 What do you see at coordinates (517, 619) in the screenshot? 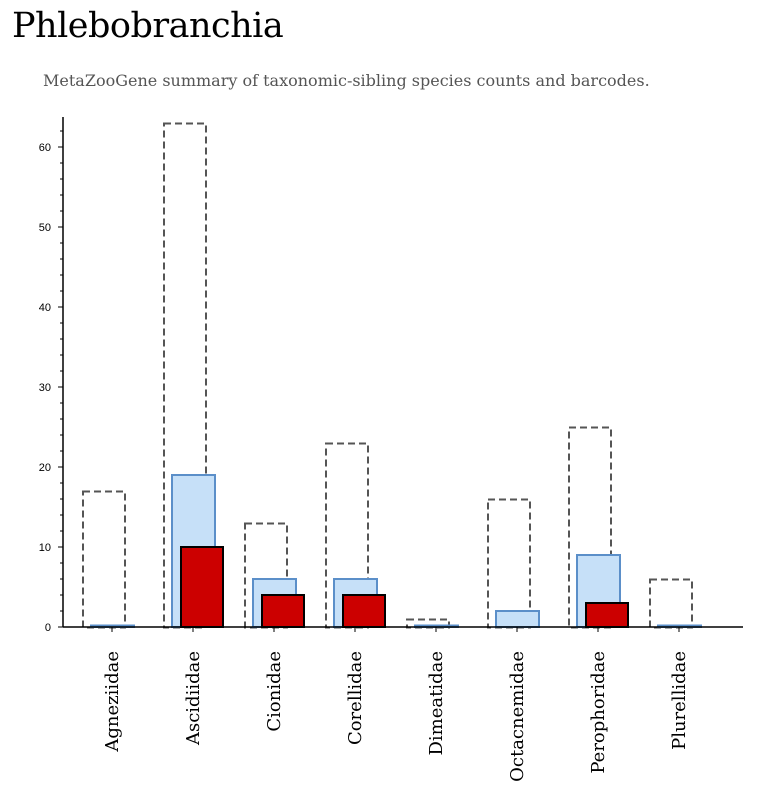
I see `sequenced-bar-octacnemidae` at bounding box center [517, 619].